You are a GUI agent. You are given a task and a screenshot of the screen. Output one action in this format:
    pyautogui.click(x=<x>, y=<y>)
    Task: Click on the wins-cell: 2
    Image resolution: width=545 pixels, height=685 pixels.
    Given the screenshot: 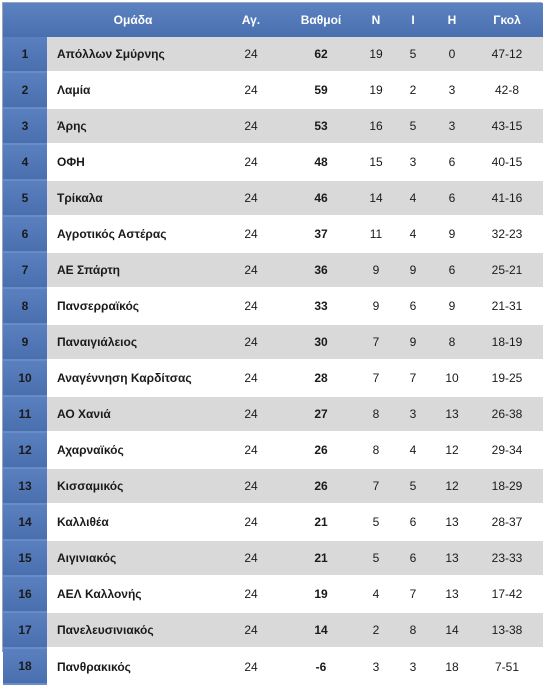 What is the action you would take?
    pyautogui.click(x=376, y=630)
    